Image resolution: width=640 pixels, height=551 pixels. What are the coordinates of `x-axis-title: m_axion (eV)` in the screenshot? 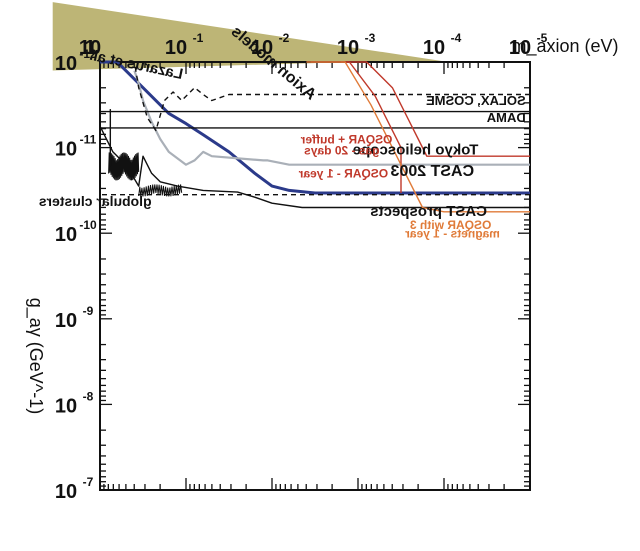 It's located at (564, 46).